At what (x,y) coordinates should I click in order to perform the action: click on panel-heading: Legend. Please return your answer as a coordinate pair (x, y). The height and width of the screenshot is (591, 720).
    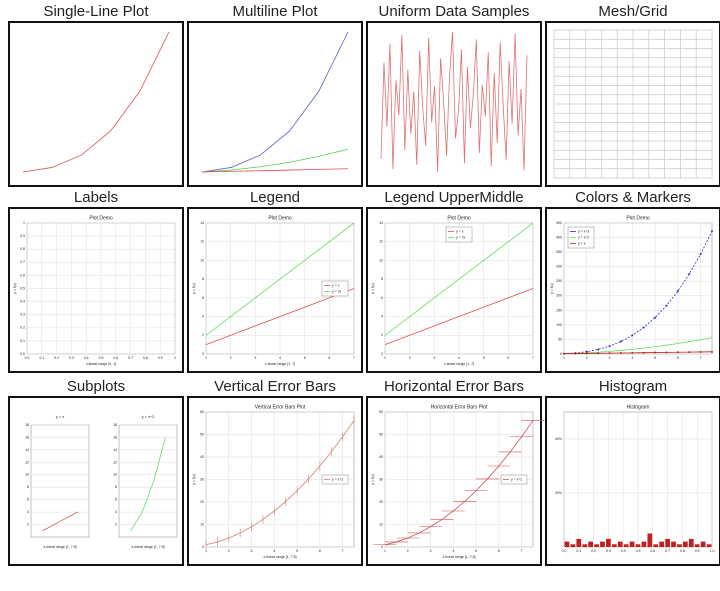
    Looking at the image, I should click on (275, 197).